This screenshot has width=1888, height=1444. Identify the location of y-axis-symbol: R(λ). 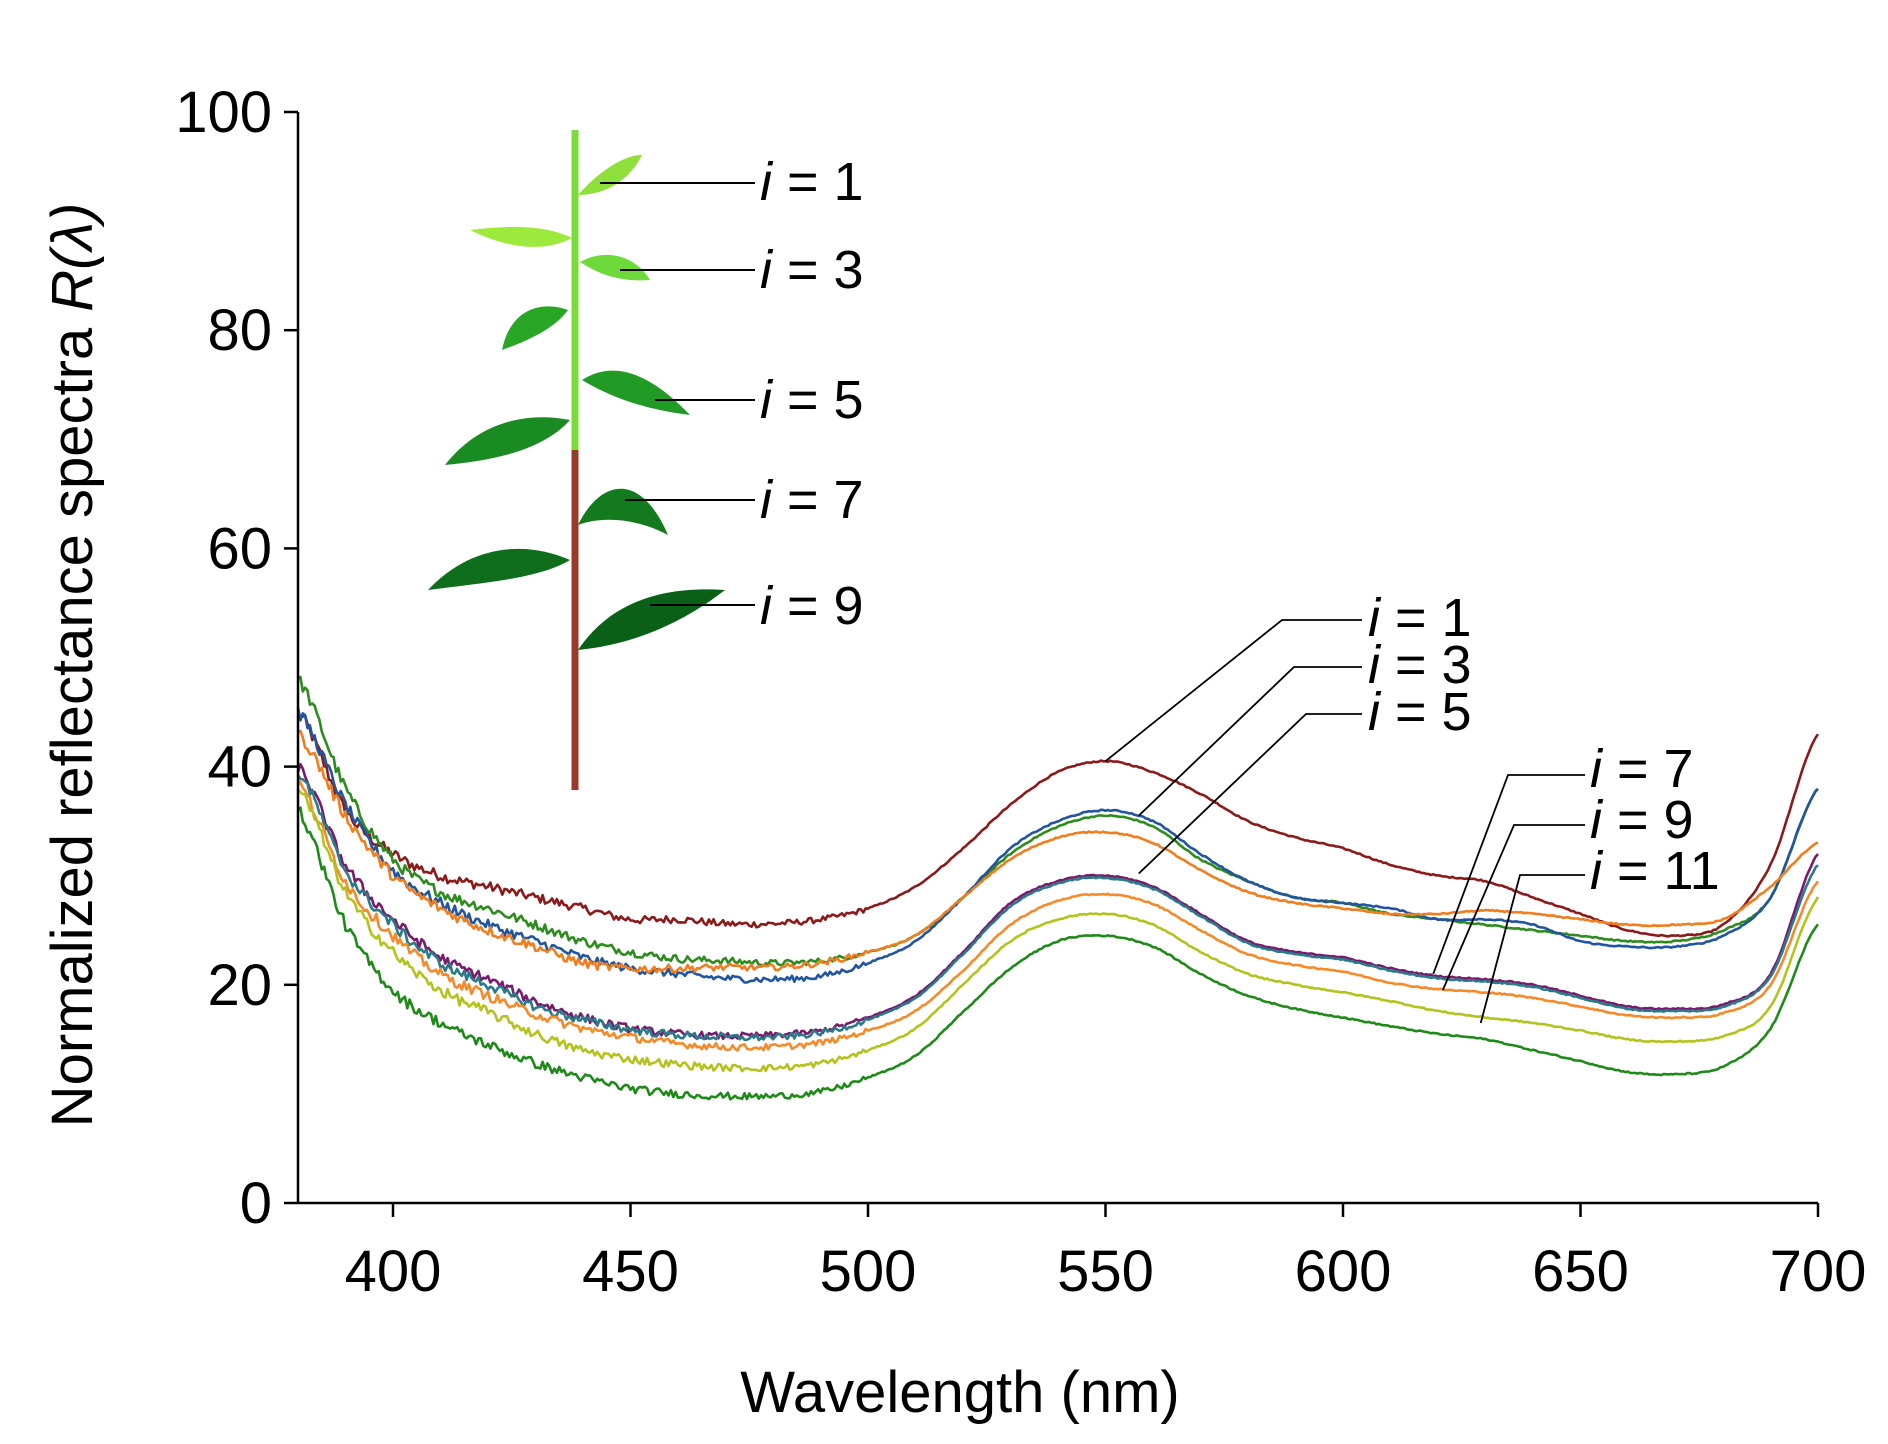
(72, 257).